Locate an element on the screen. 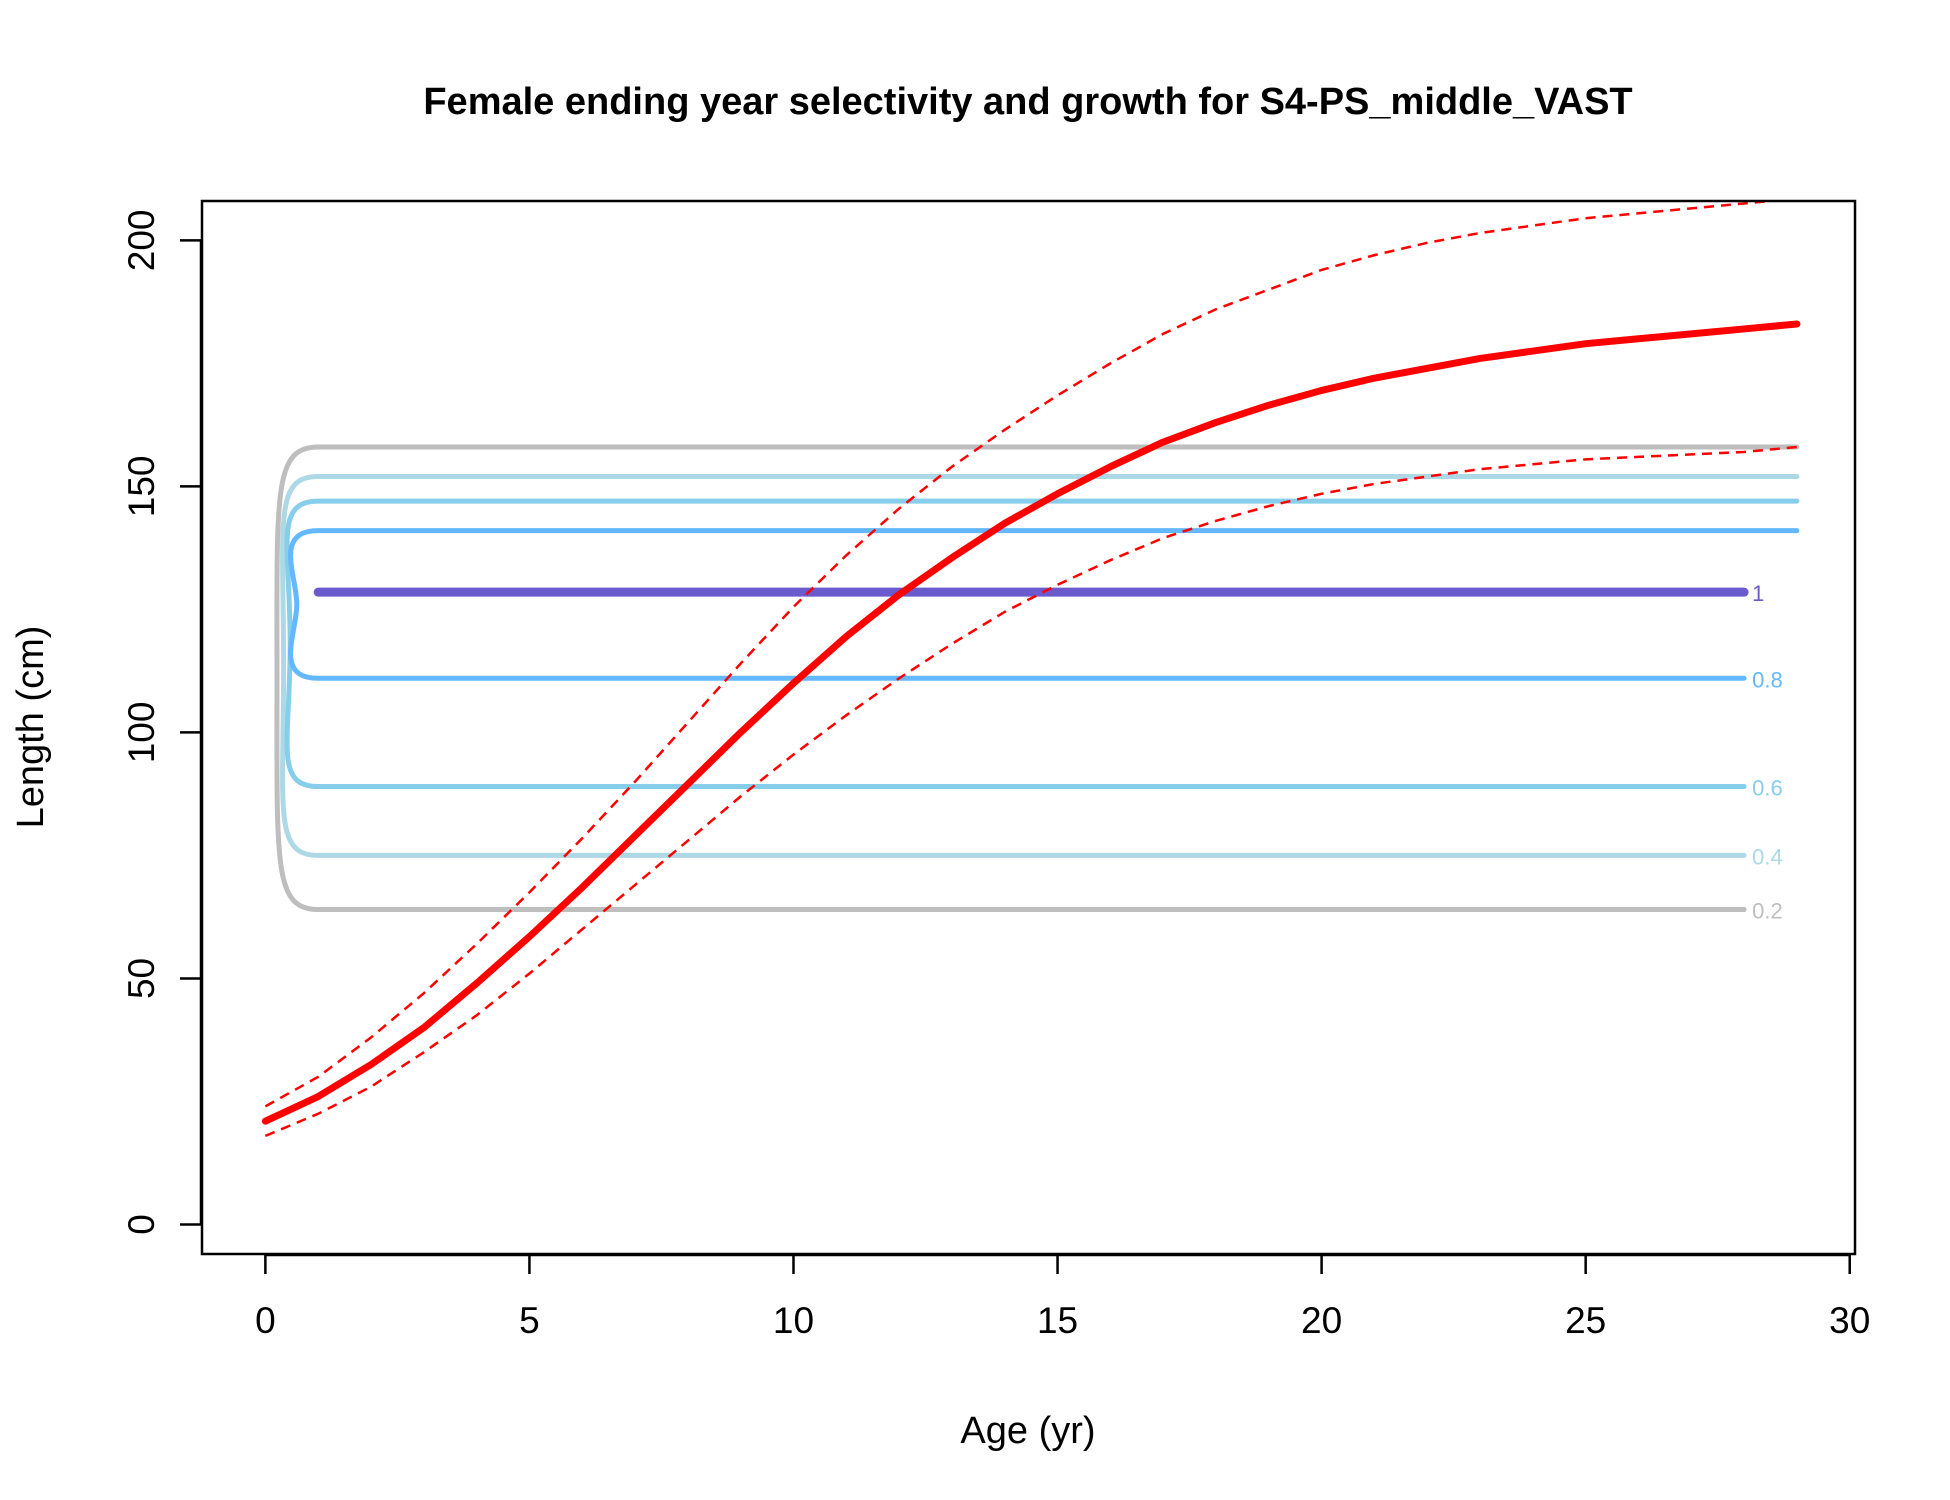  y-axis-label: Length (cm) is located at coordinates (31, 727).